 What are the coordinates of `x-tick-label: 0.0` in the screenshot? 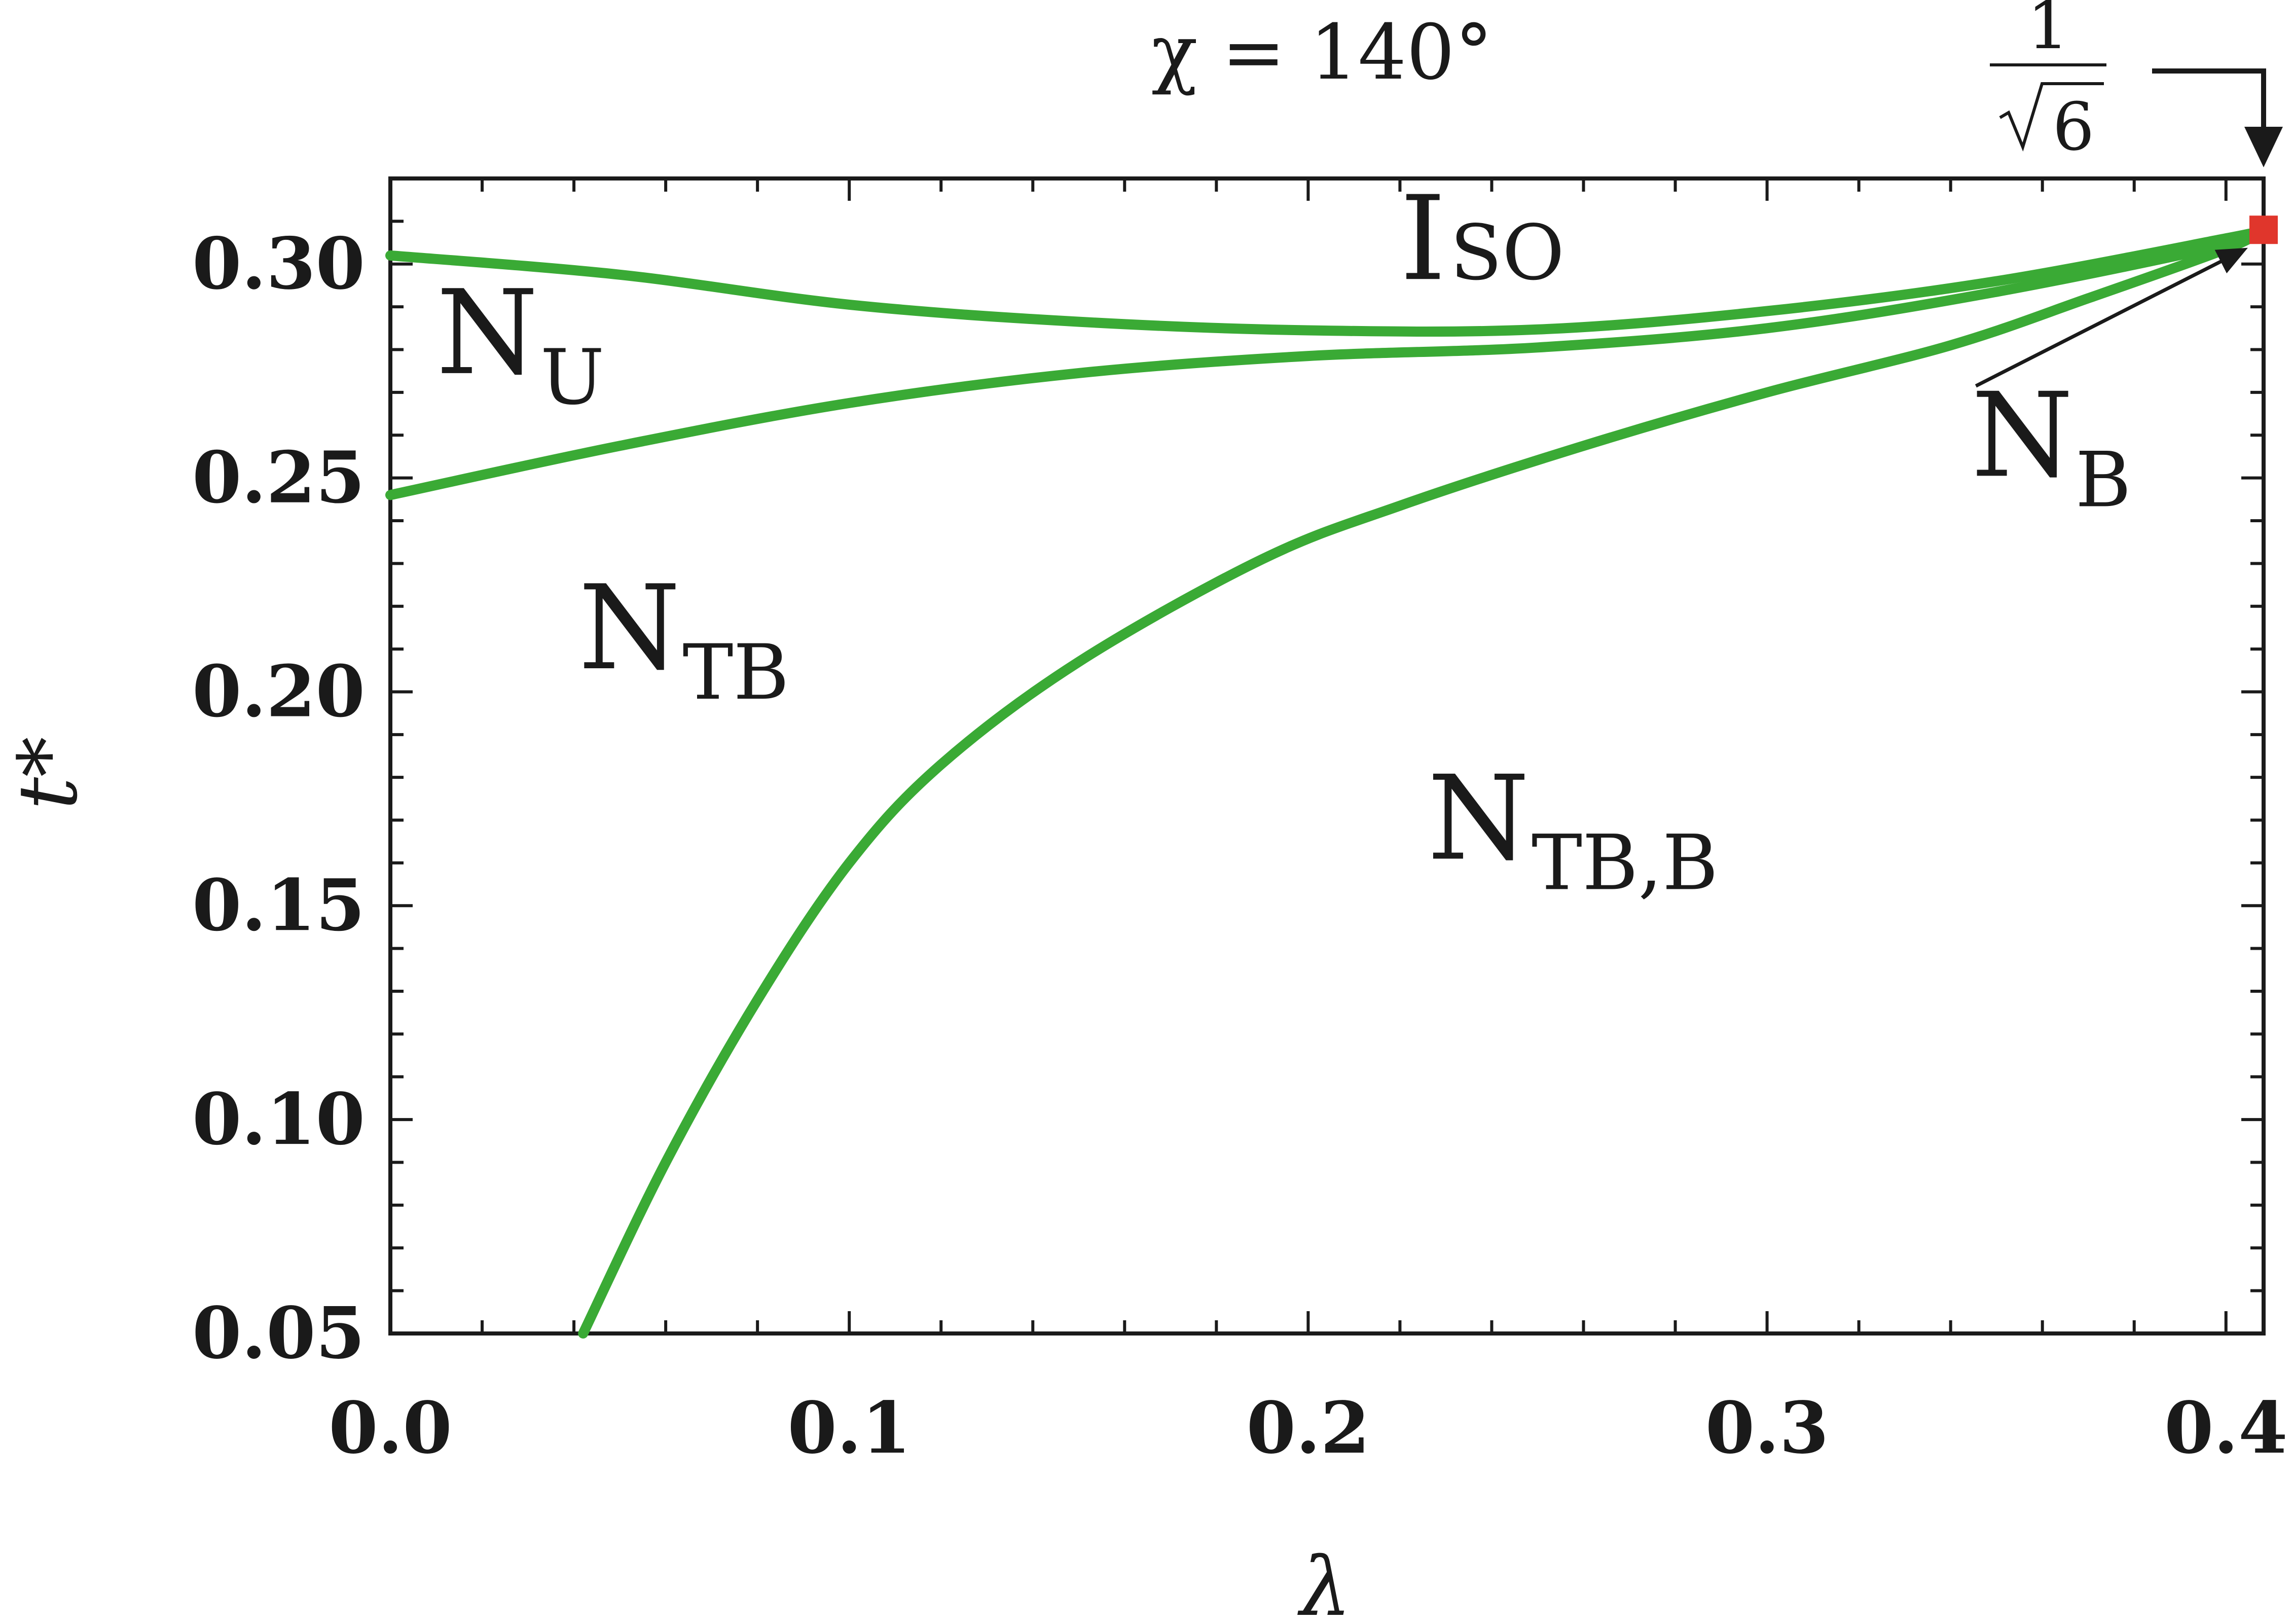 It's located at (390, 1428).